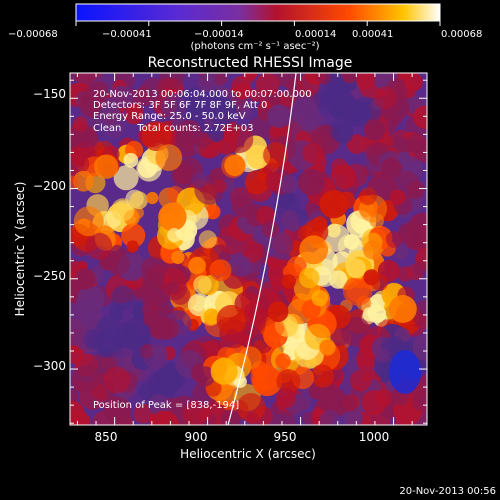 This screenshot has height=500, width=500. Describe the element at coordinates (372, 34) in the screenshot. I see `colorbar-tick-label: 0.00041` at that location.